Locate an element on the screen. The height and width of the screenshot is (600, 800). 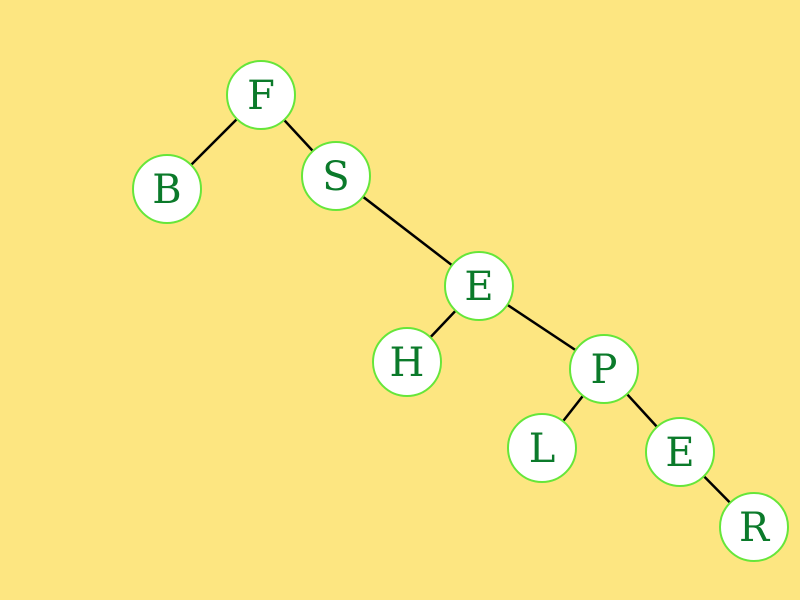
tree-node: S is located at coordinates (336, 176).